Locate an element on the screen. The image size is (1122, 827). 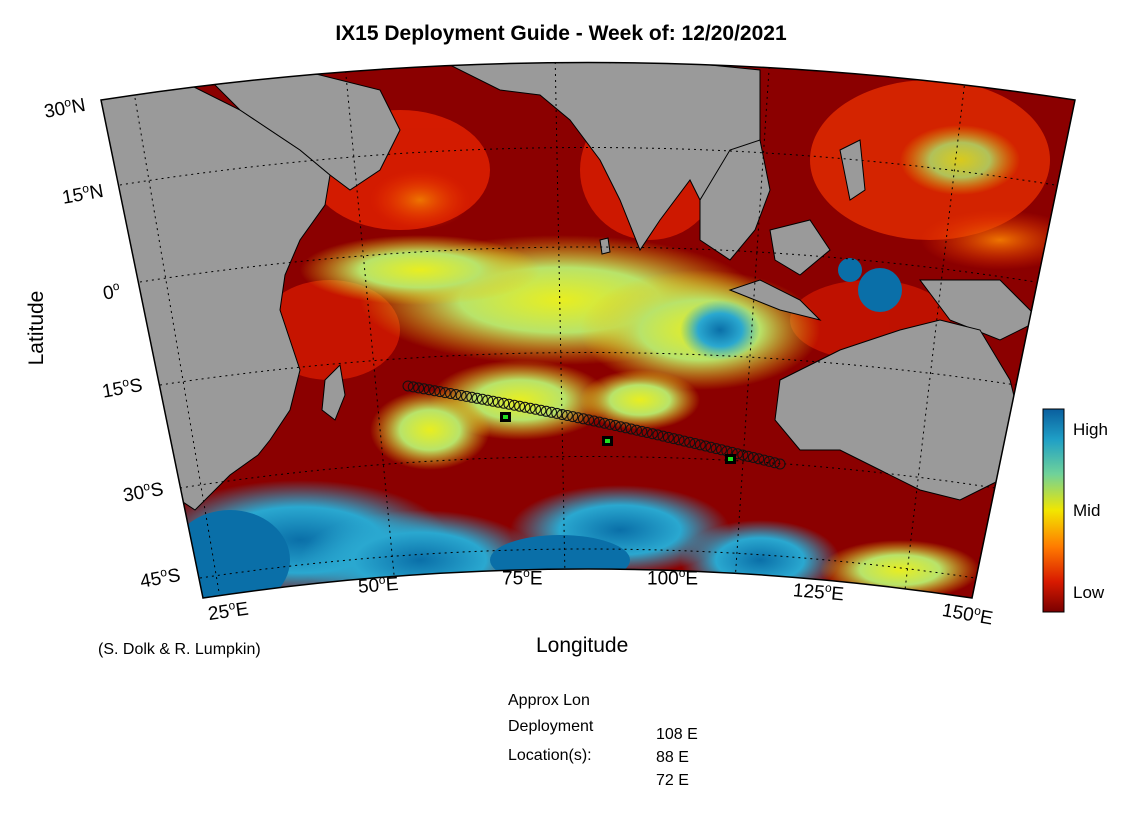
borneo-landmass is located at coordinates (800, 247).